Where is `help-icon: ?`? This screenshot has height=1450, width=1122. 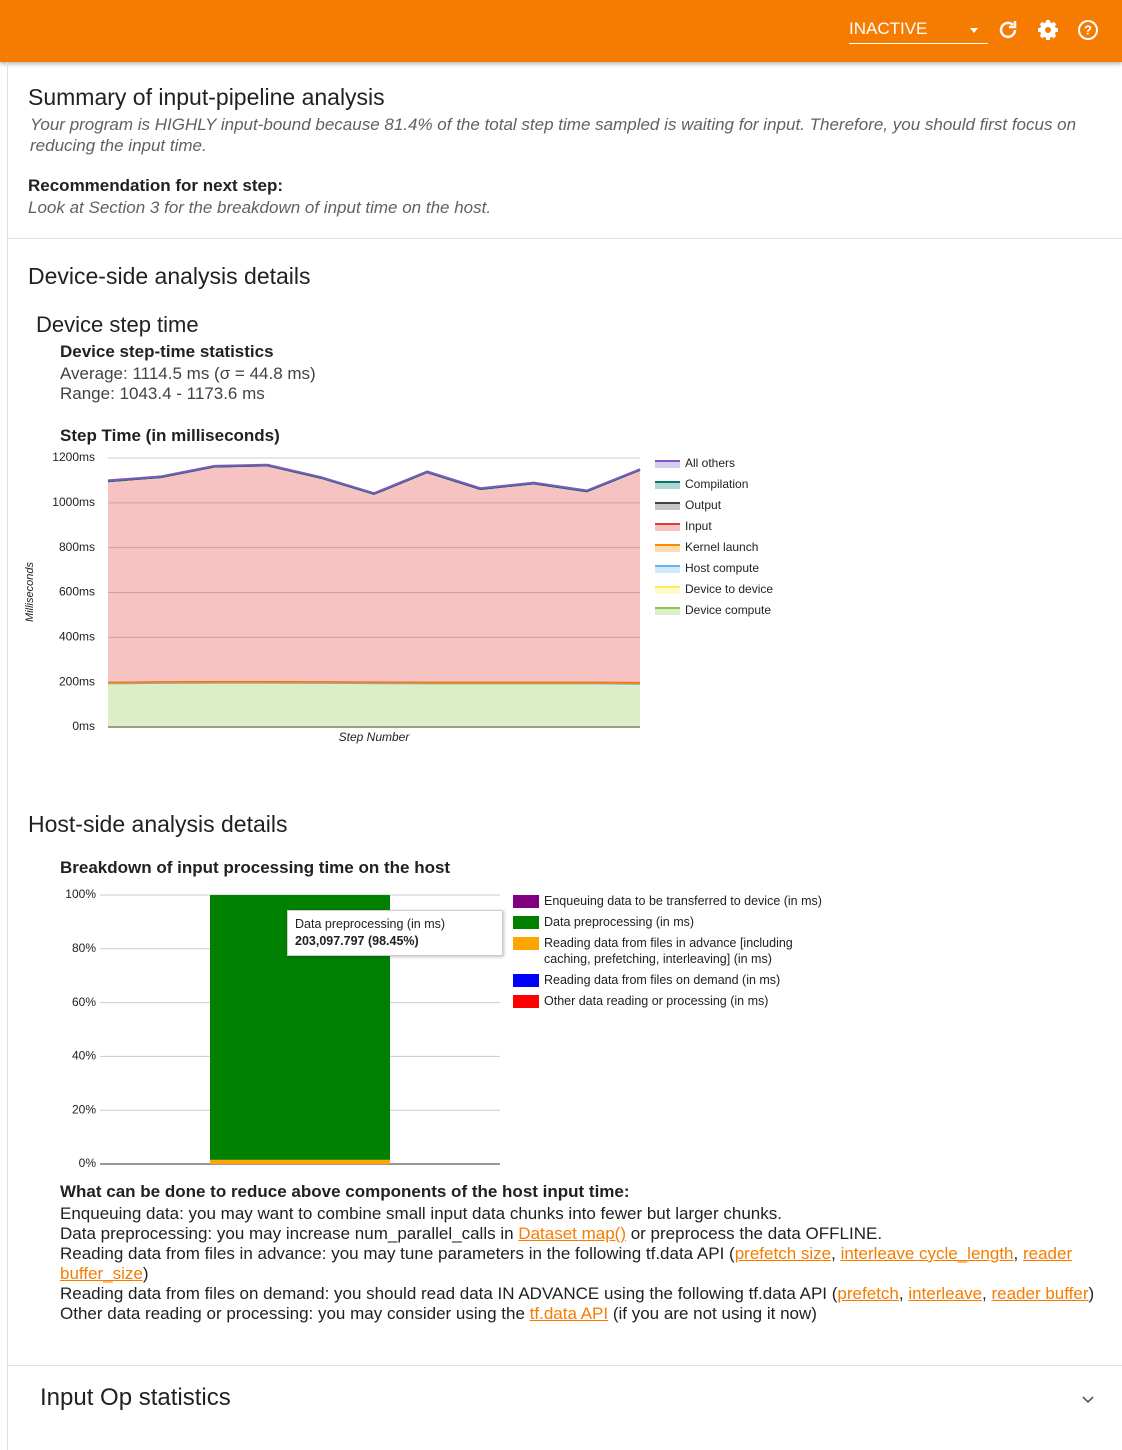
help-icon: ? is located at coordinates (1088, 30).